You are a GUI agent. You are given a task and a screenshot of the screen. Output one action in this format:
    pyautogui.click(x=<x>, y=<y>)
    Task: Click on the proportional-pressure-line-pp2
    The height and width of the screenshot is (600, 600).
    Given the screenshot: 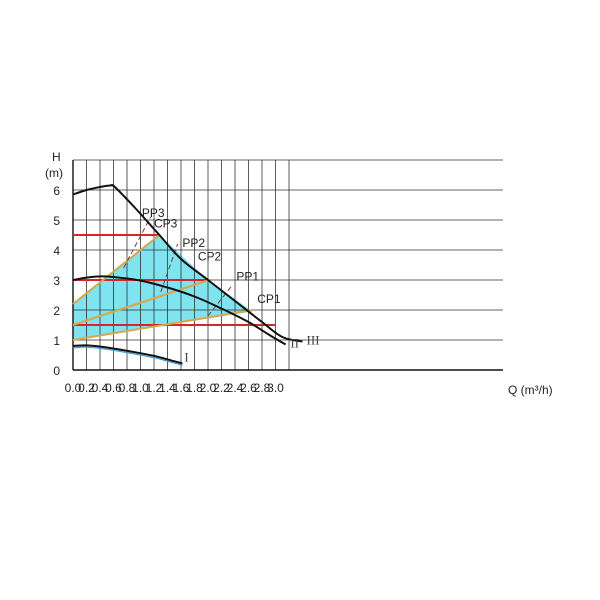 What is the action you would take?
    pyautogui.click(x=141, y=302)
    